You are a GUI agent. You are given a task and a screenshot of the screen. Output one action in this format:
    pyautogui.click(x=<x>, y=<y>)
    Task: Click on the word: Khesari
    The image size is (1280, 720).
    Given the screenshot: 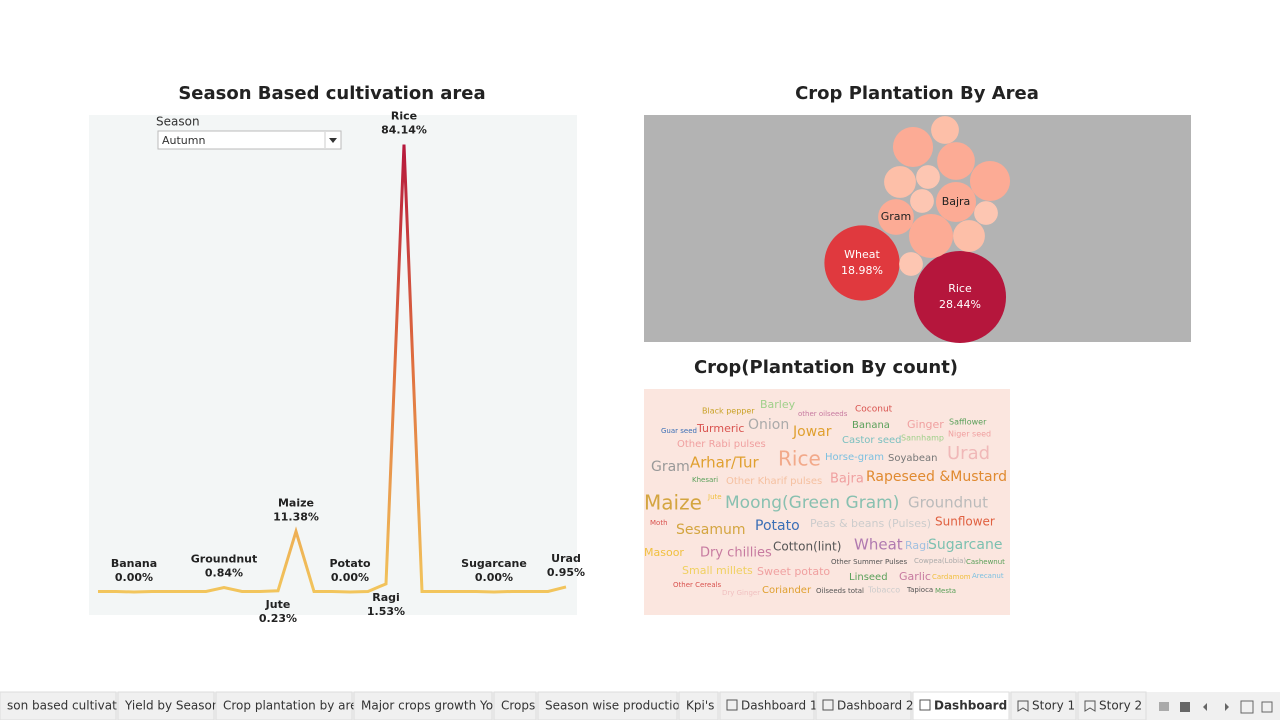 What is the action you would take?
    pyautogui.click(x=705, y=480)
    